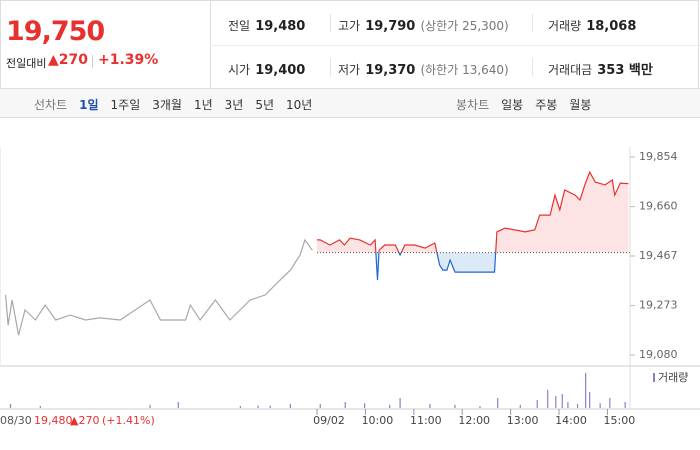 The image size is (700, 450). What do you see at coordinates (436, 266) in the screenshot?
I see `price-line-down` at bounding box center [436, 266].